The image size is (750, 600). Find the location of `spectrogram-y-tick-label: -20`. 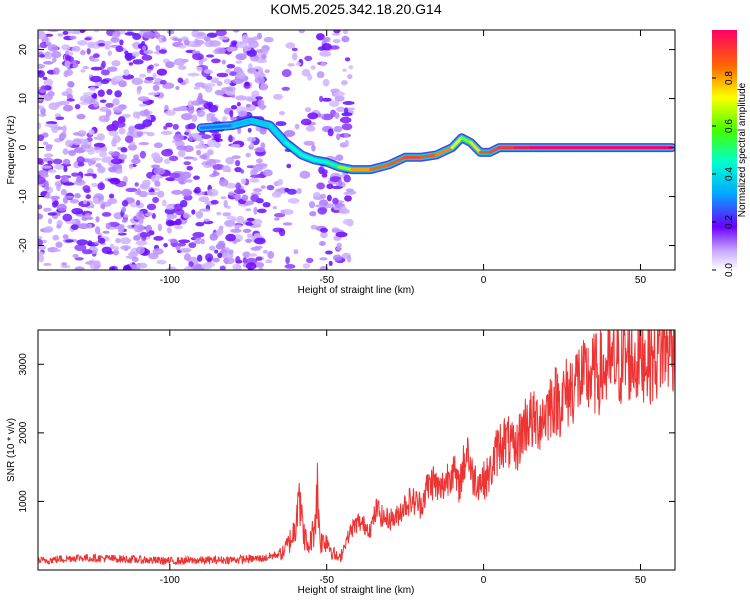

spectrogram-y-tick-label: -20 is located at coordinates (23, 245).